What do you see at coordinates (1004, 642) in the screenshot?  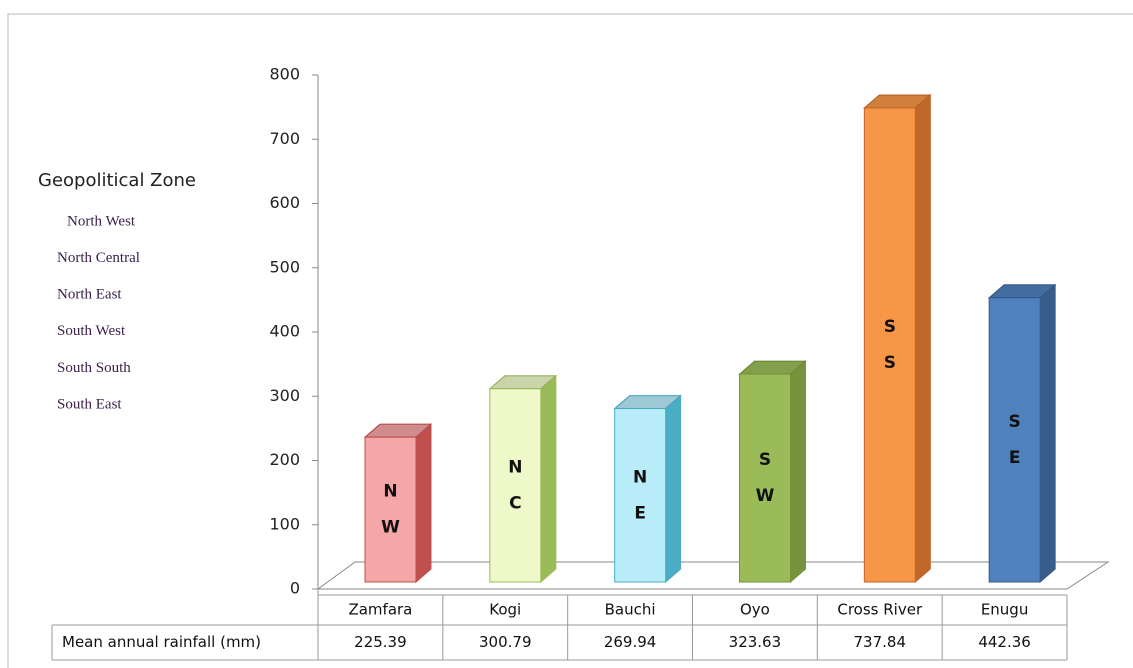 I see `table-value: 442.36` at bounding box center [1004, 642].